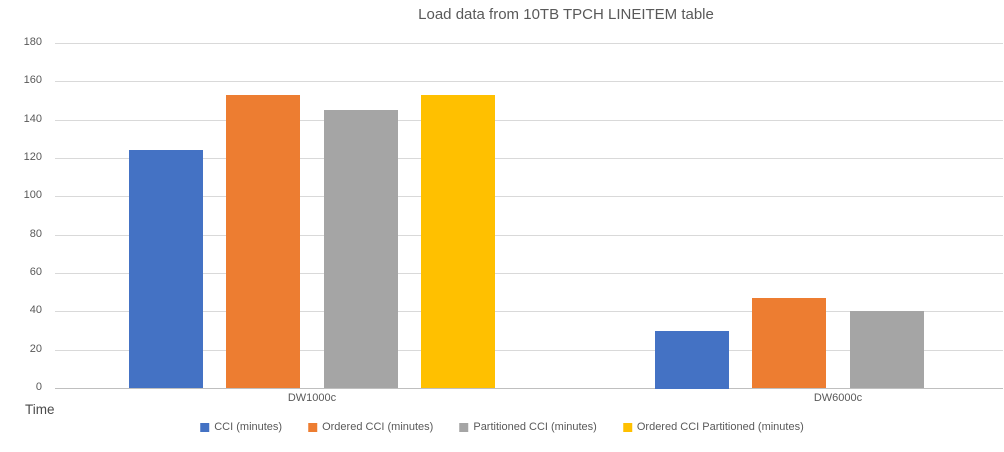 The image size is (1004, 452). I want to click on bar-dw6000c-cci-minutes, so click(692, 360).